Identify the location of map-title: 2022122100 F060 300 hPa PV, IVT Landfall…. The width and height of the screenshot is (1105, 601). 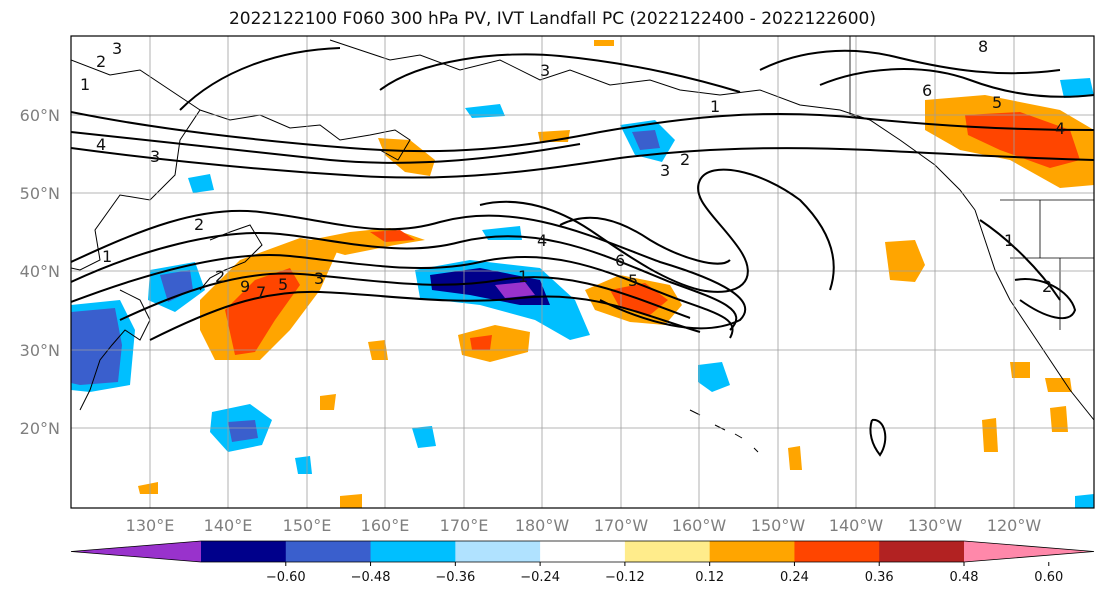
(552, 19).